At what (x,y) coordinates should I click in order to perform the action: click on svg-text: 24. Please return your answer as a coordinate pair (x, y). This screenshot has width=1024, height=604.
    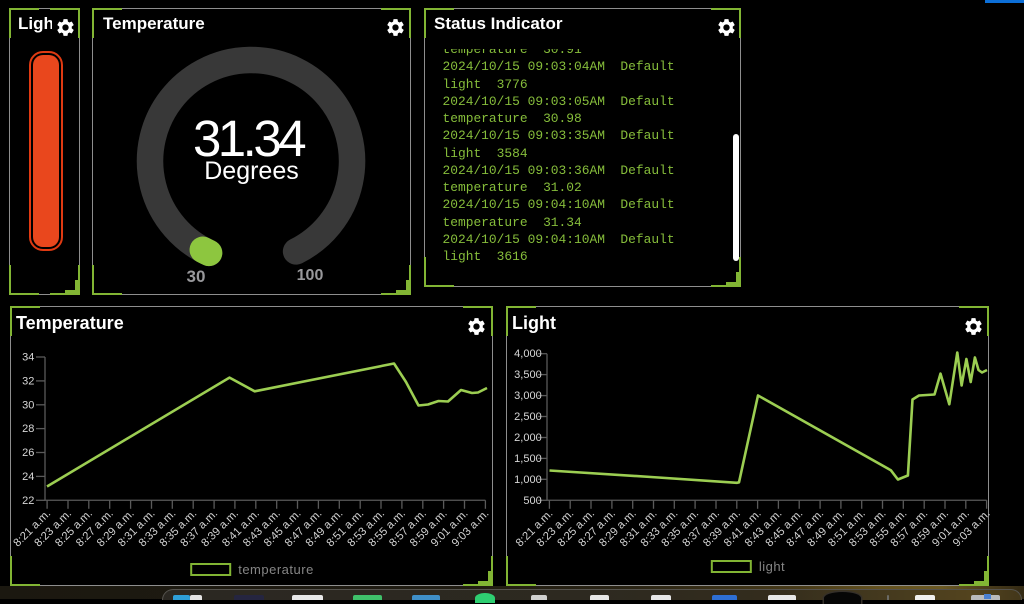
    Looking at the image, I should click on (28, 477).